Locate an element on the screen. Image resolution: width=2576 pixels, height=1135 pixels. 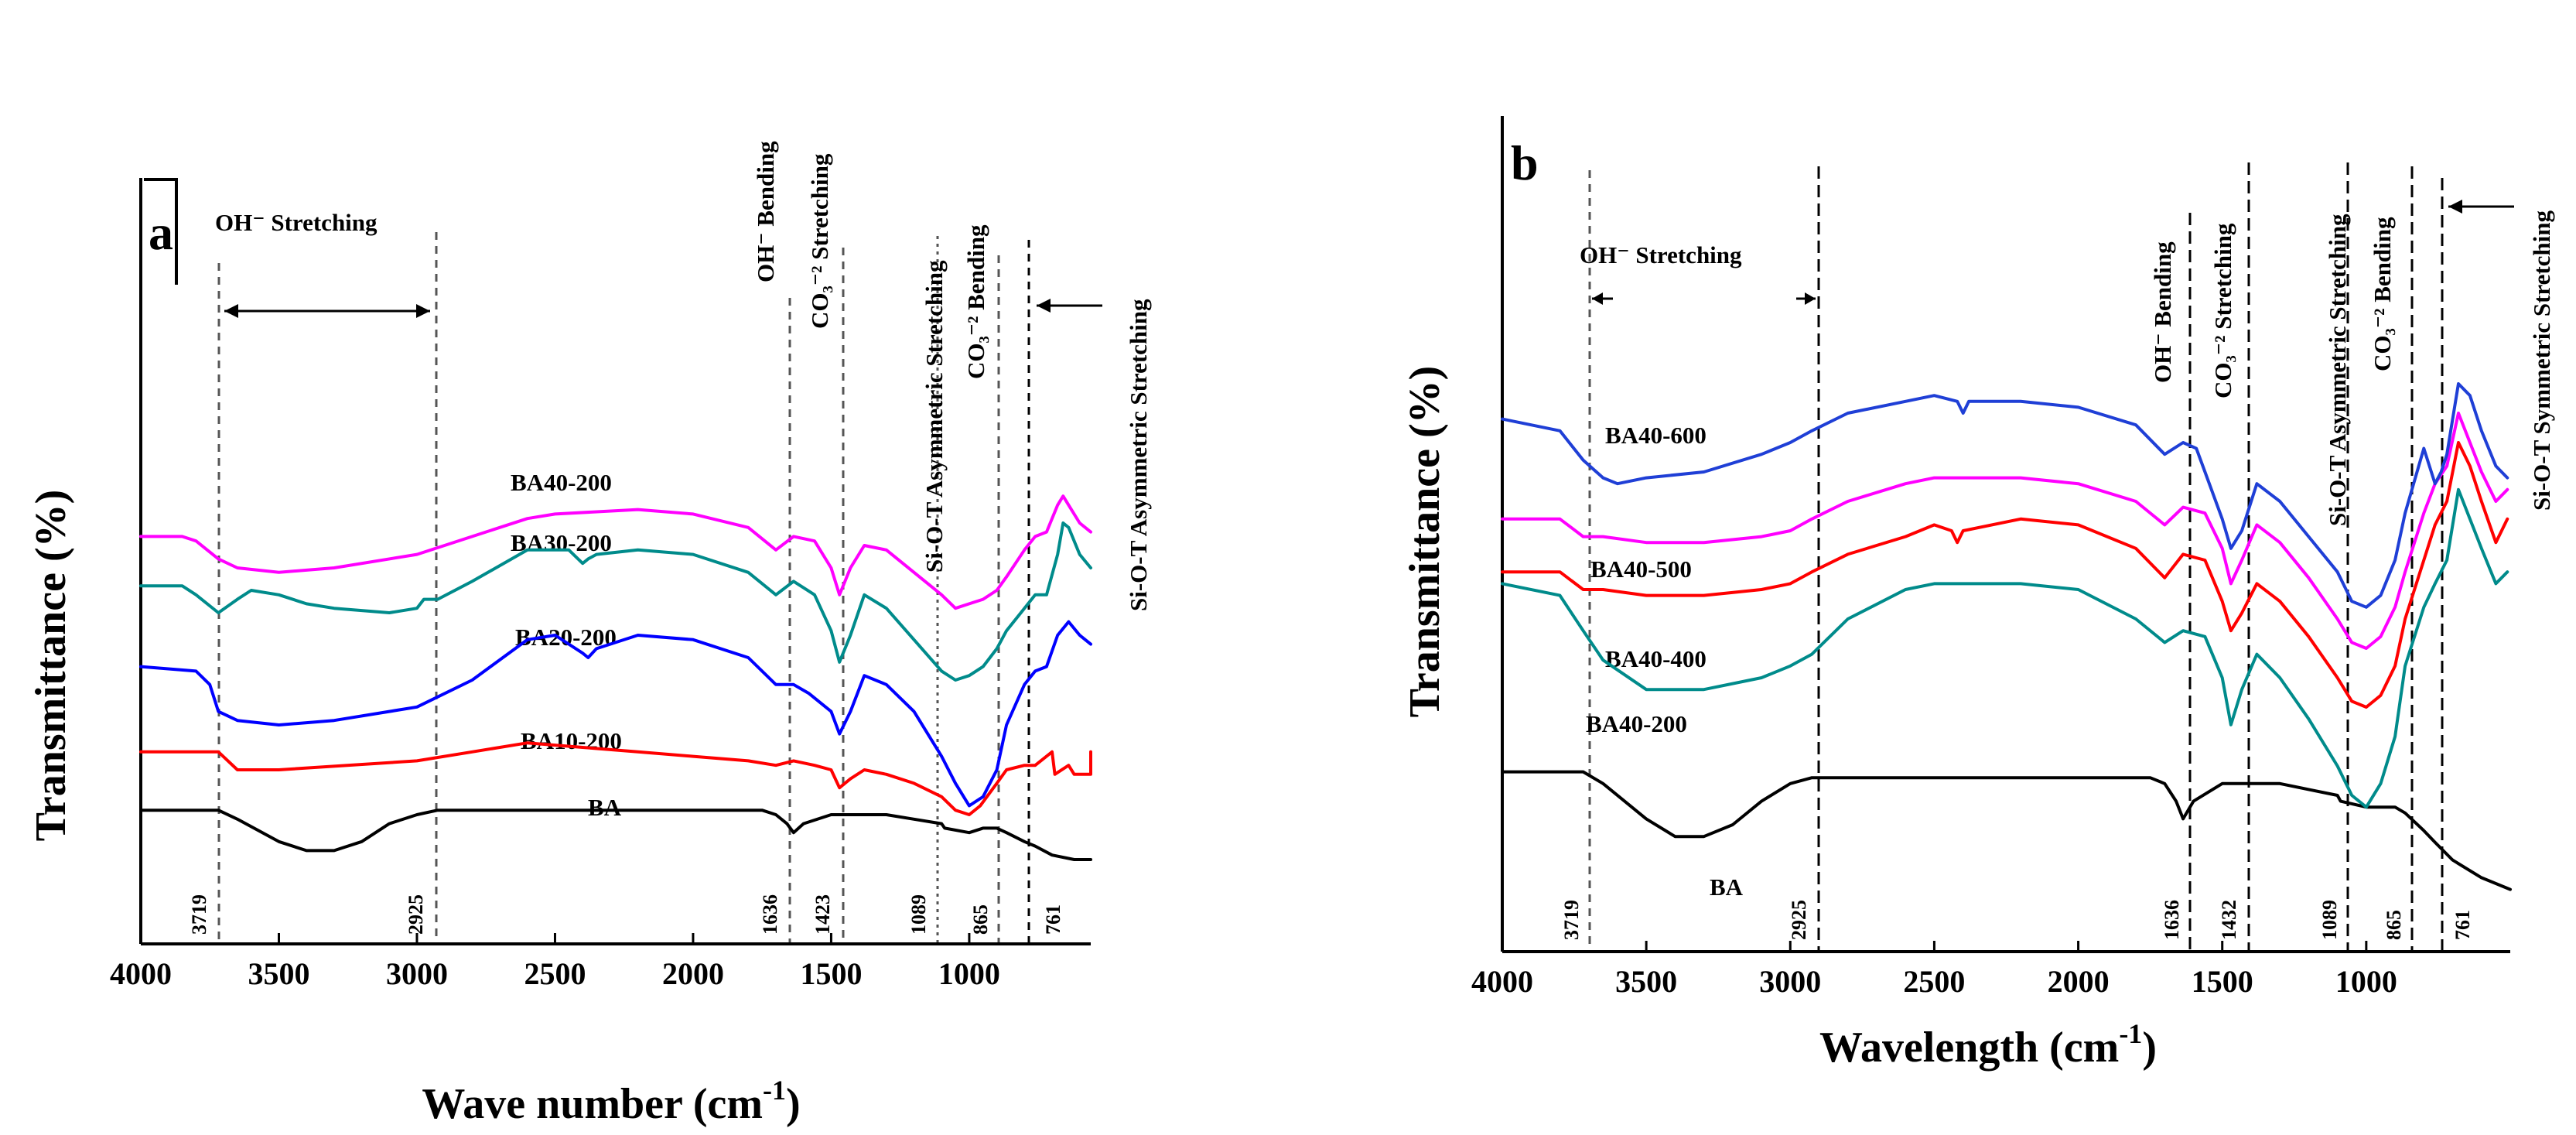
panel-a-oh-stretching-label: OH⁻ Stretching is located at coordinates (296, 222).